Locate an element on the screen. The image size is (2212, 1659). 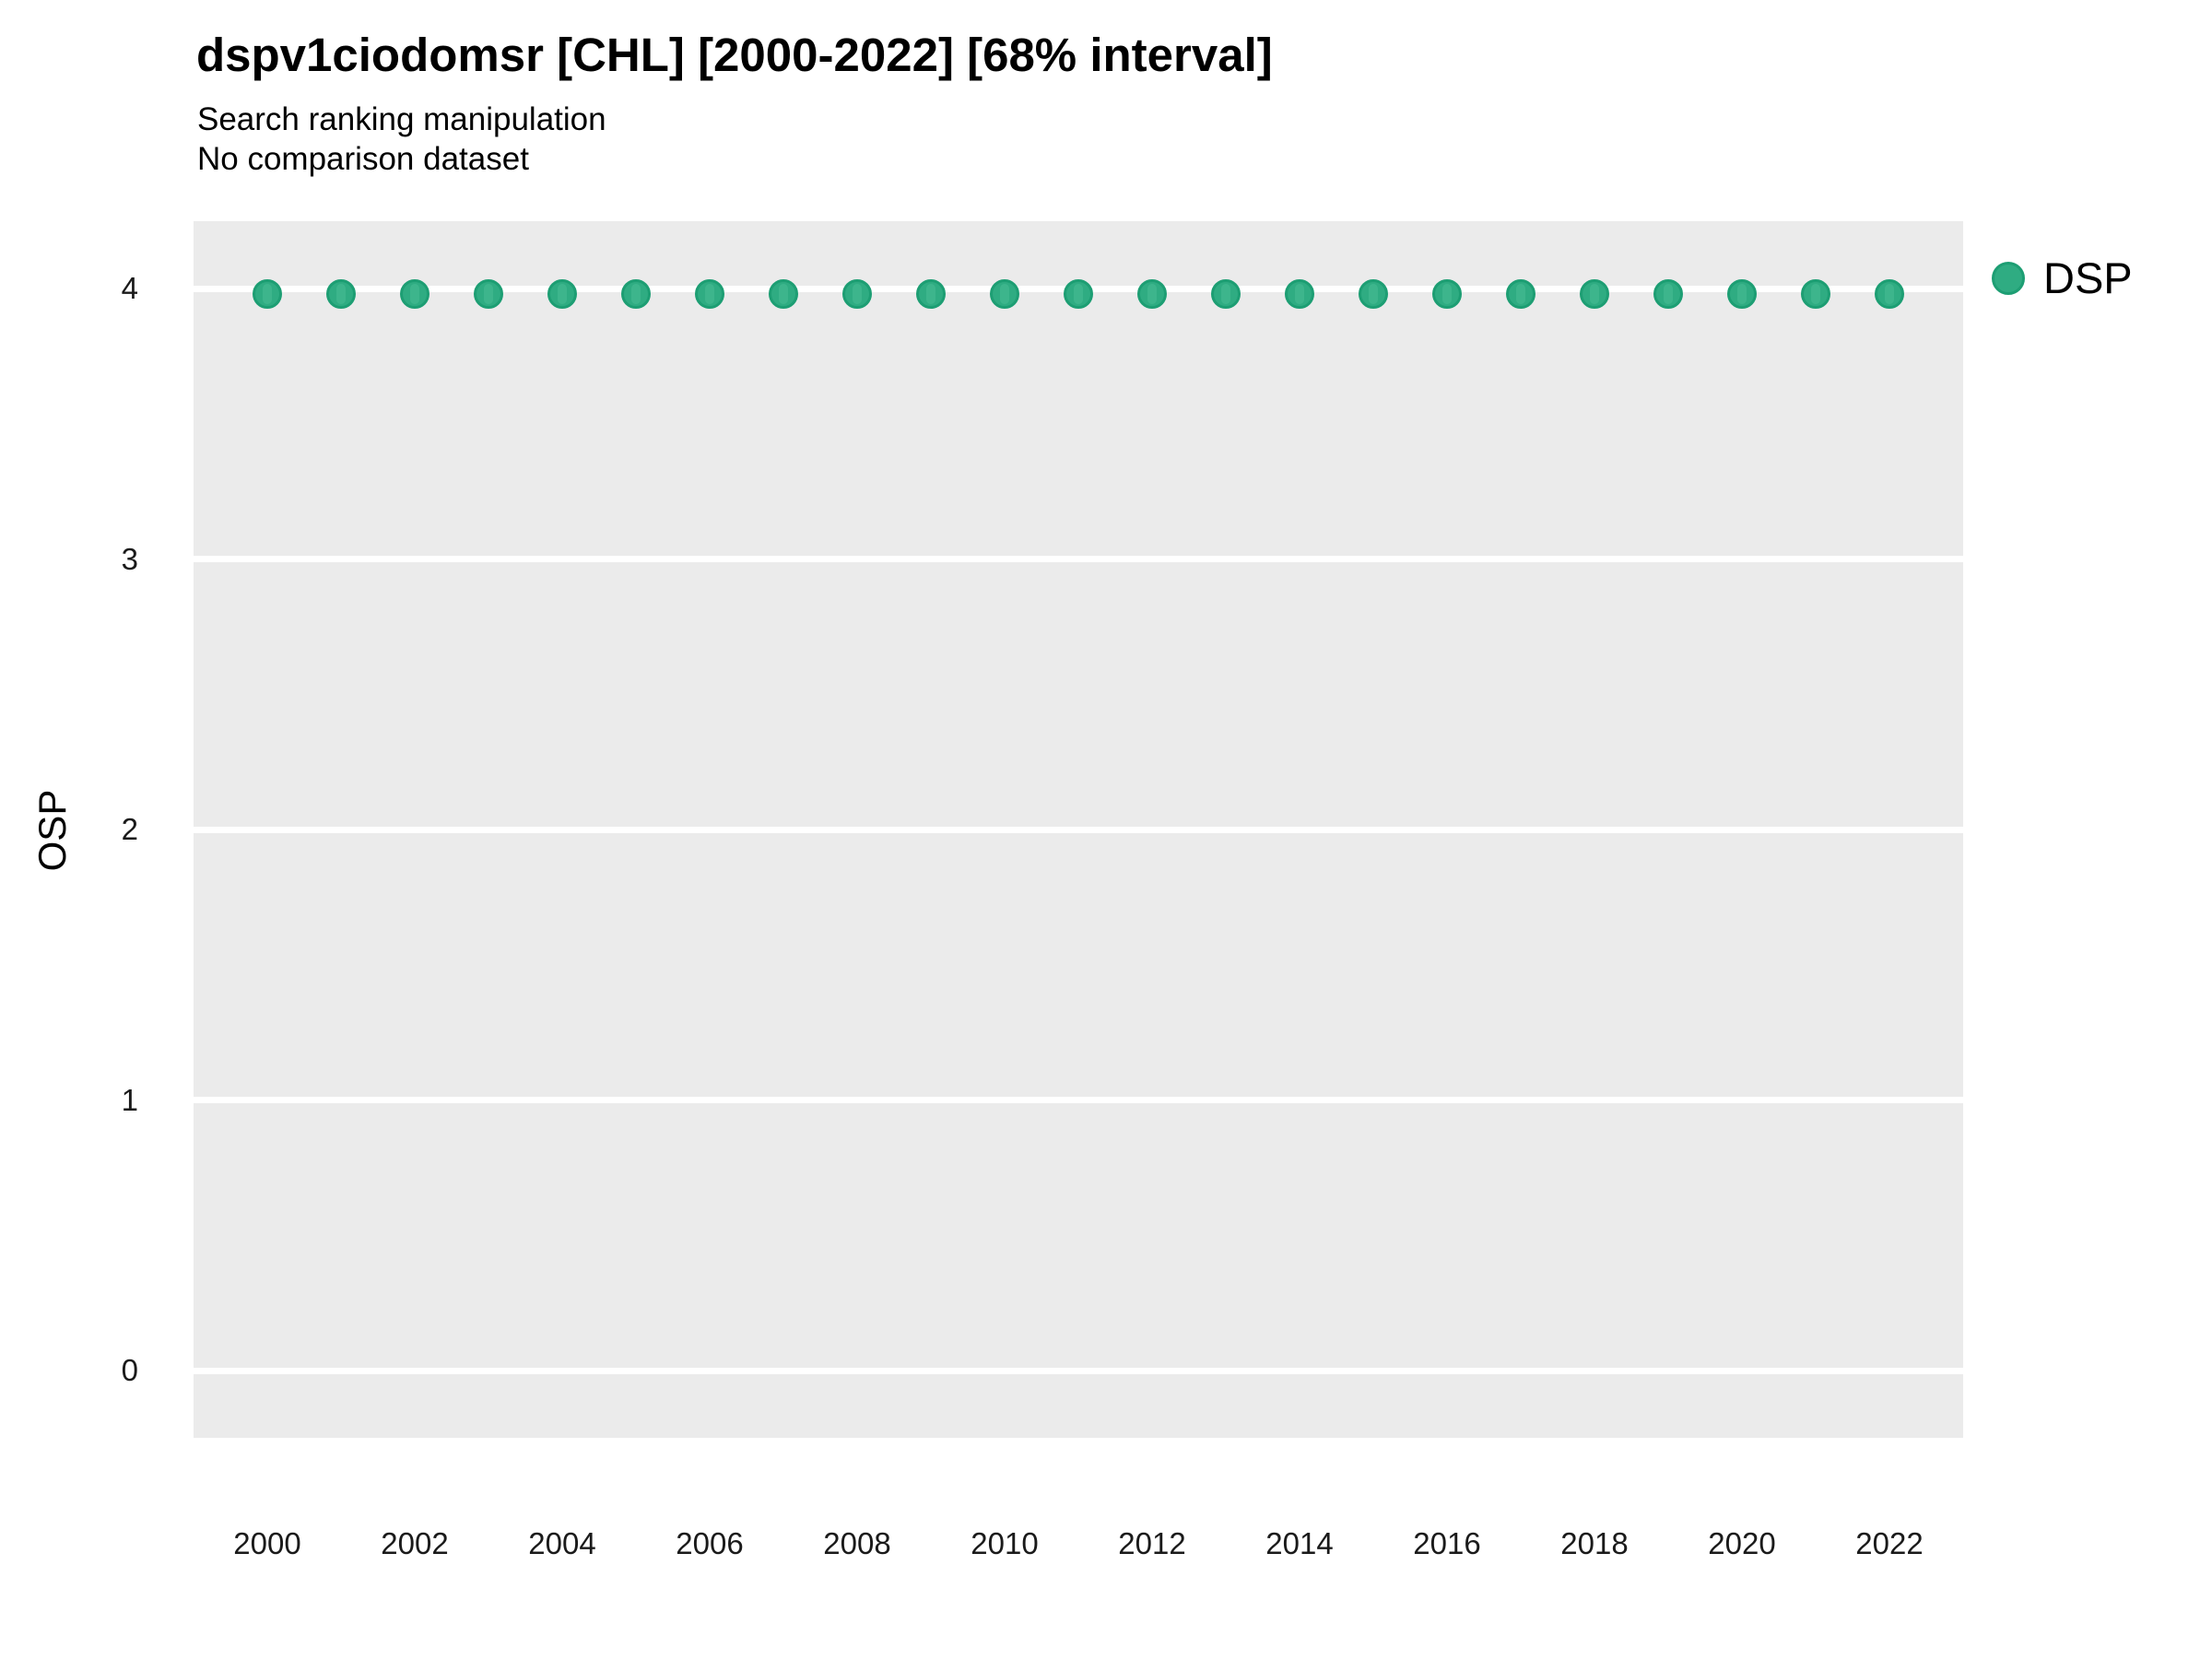
data-point-2006 is located at coordinates (709, 293).